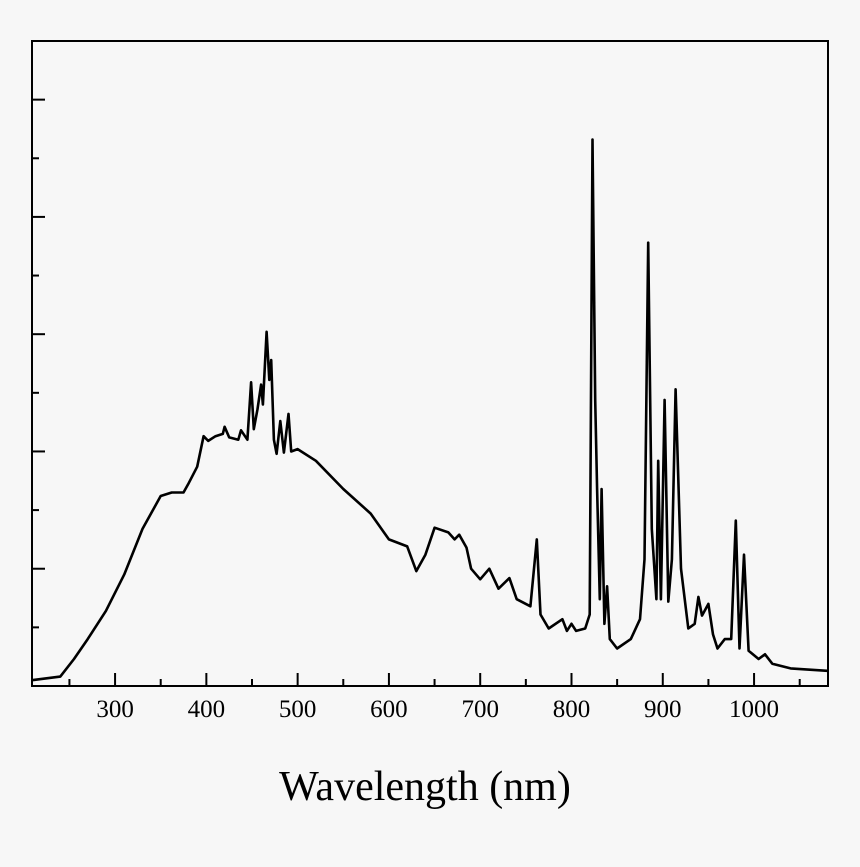  What do you see at coordinates (389, 709) in the screenshot?
I see `x-tick-label: 600` at bounding box center [389, 709].